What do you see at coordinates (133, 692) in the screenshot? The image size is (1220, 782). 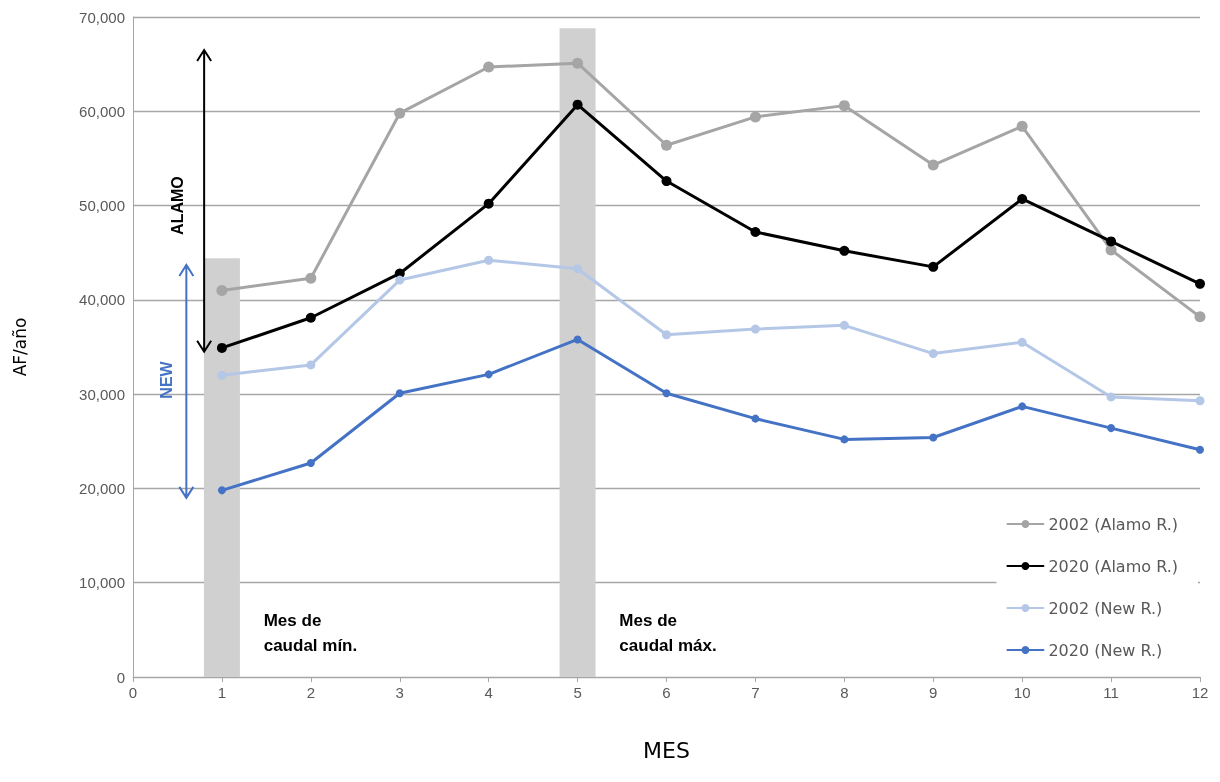 I see `x-tick-label: 0` at bounding box center [133, 692].